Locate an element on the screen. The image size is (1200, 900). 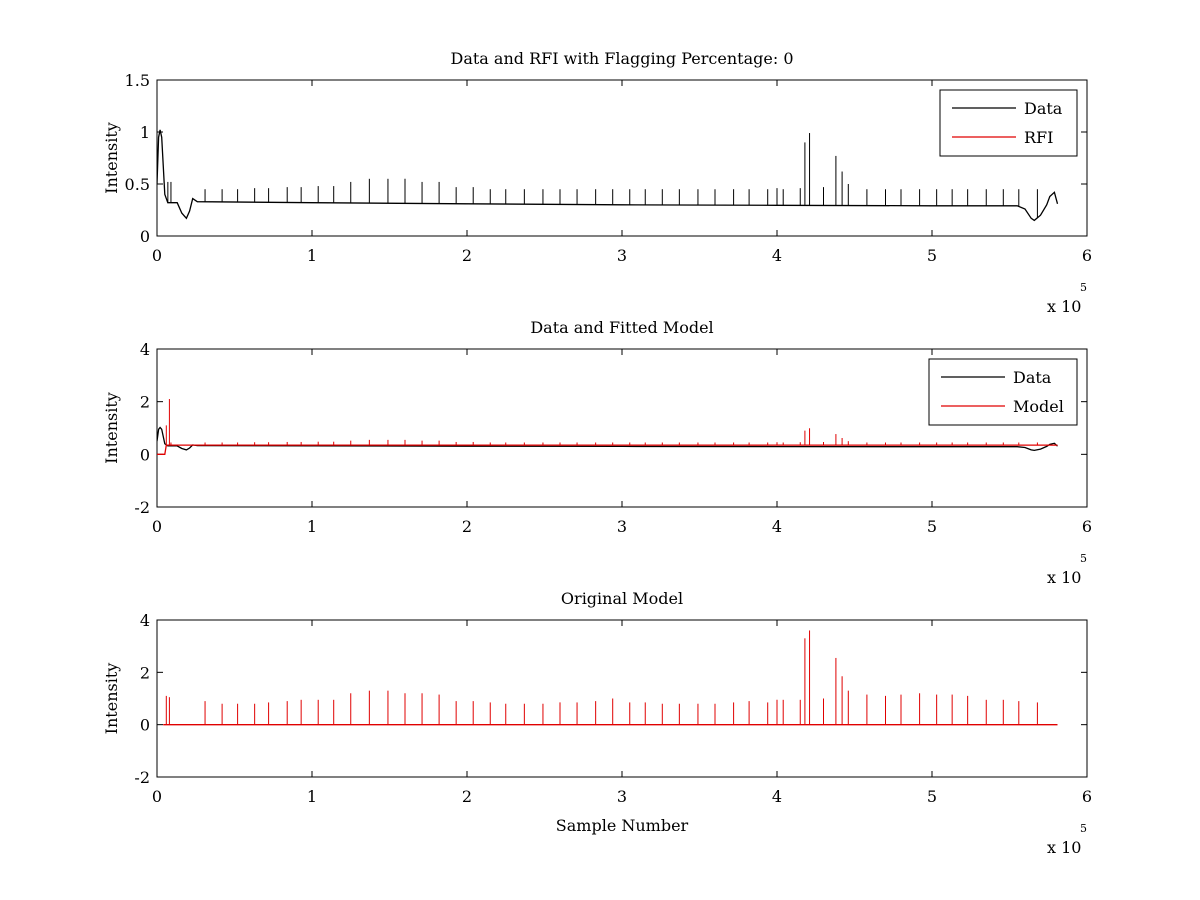
y-tick-label: 0.5 is located at coordinates (137, 184).